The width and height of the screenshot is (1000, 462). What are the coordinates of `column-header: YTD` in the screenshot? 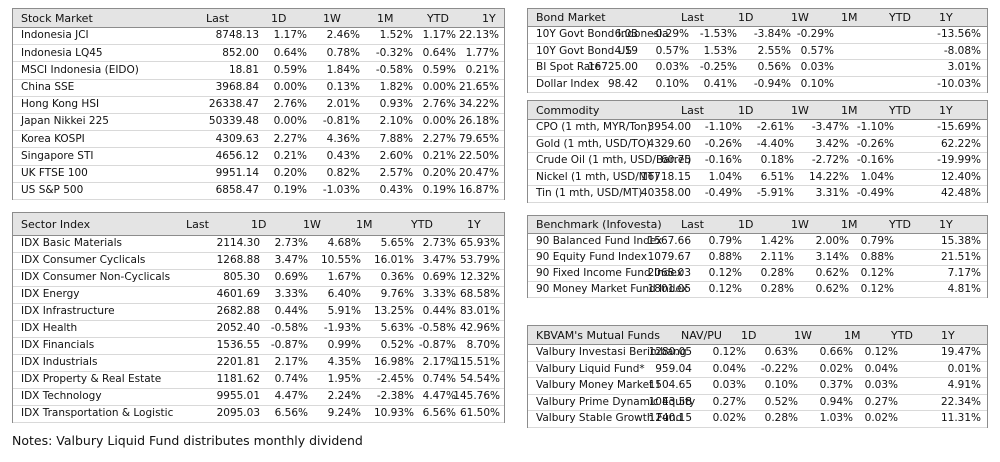 It's located at (900, 224).